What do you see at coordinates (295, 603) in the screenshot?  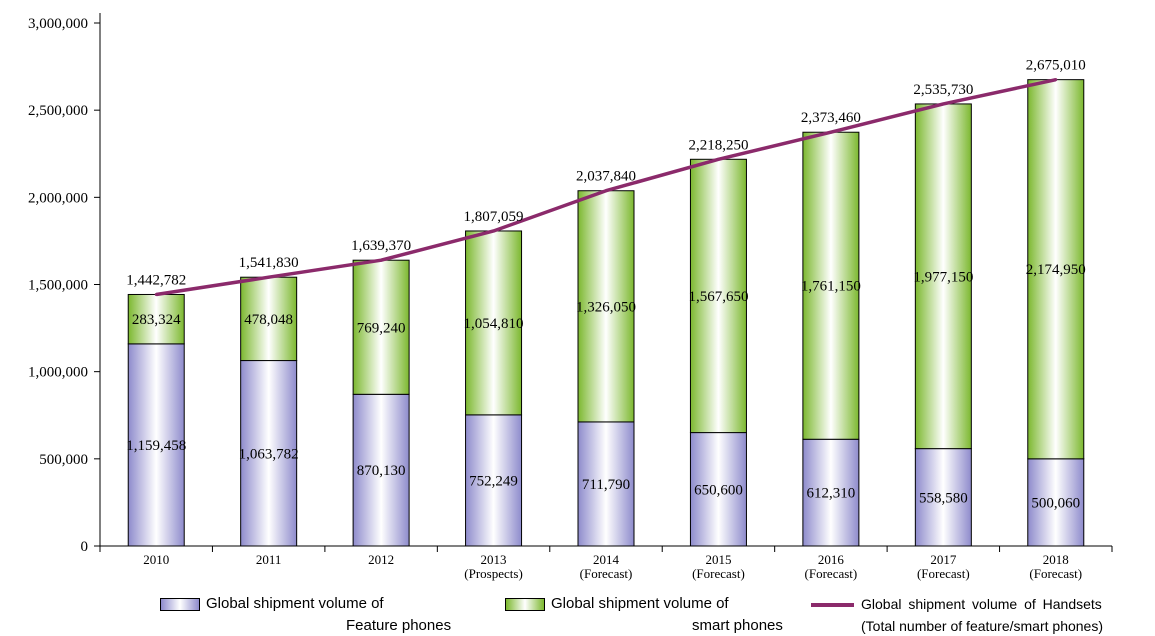 I see `legend-label-feature-phones-line1: Global shipment volume of` at bounding box center [295, 603].